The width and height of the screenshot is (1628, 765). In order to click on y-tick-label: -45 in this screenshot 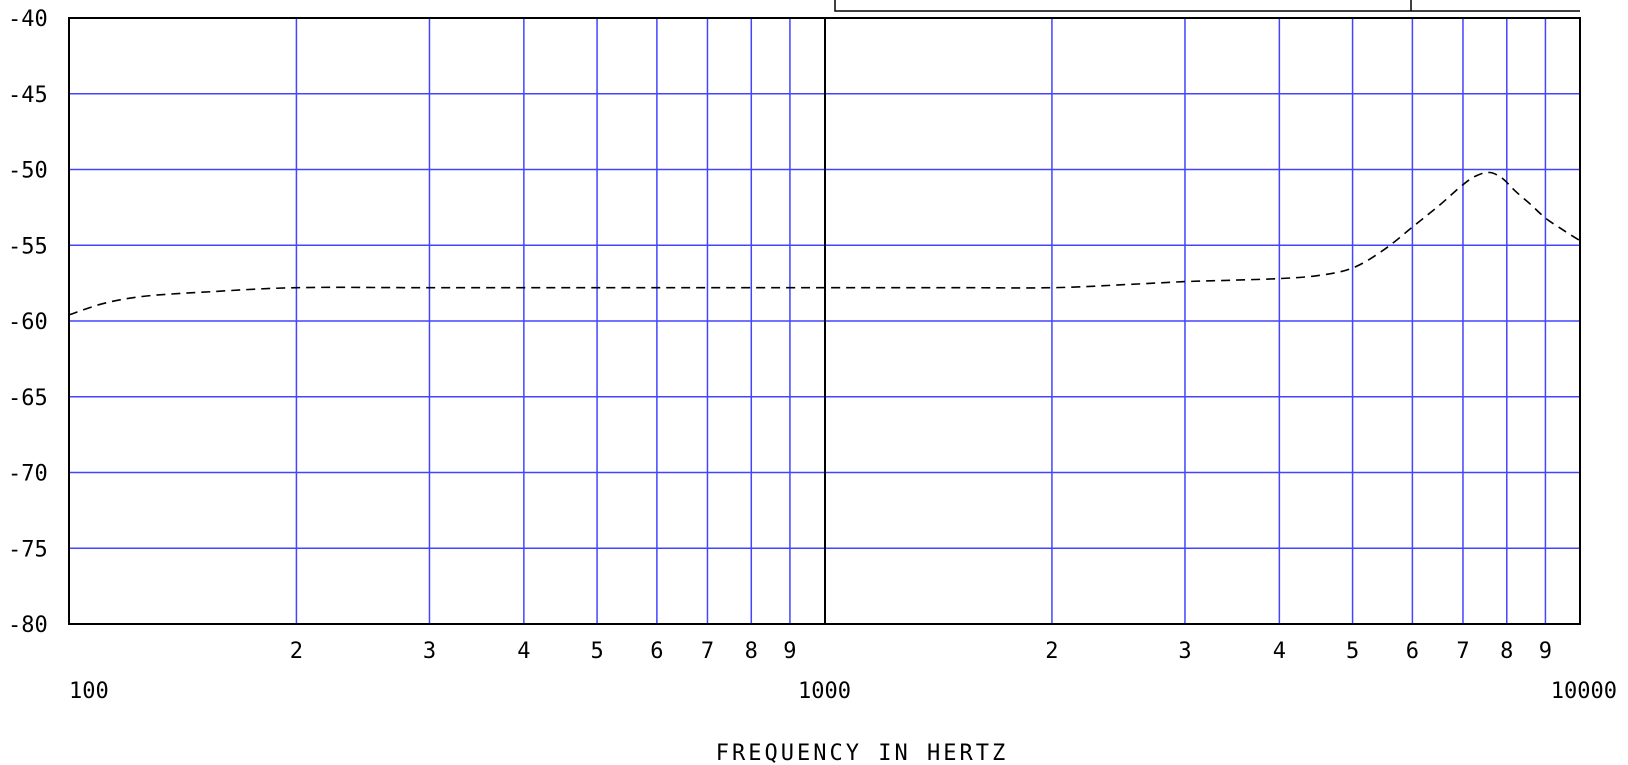, I will do `click(28, 95)`.